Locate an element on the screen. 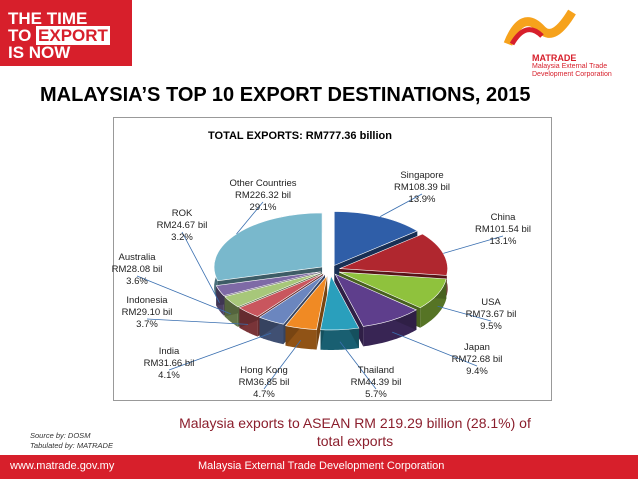 The width and height of the screenshot is (638, 479). leader-line-india is located at coordinates (220, 351).